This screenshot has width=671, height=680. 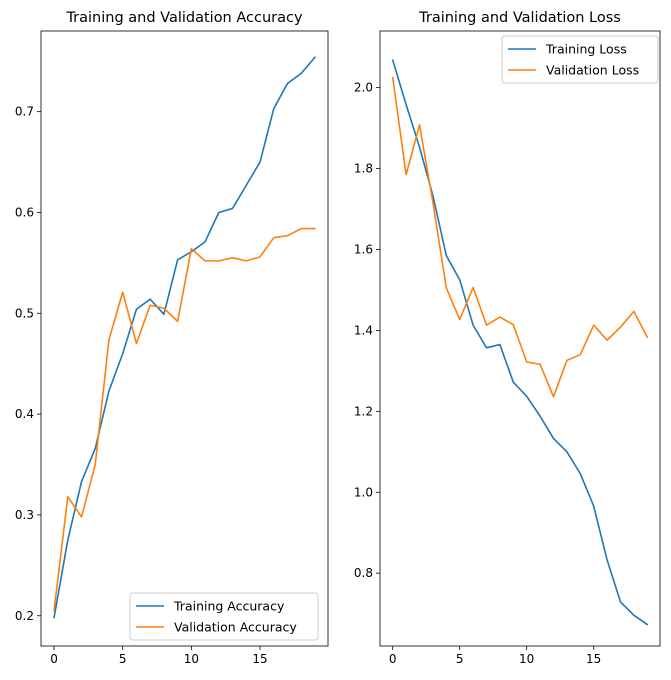 I want to click on legend-label-training-accuracy: Training Accuracy, so click(x=229, y=606).